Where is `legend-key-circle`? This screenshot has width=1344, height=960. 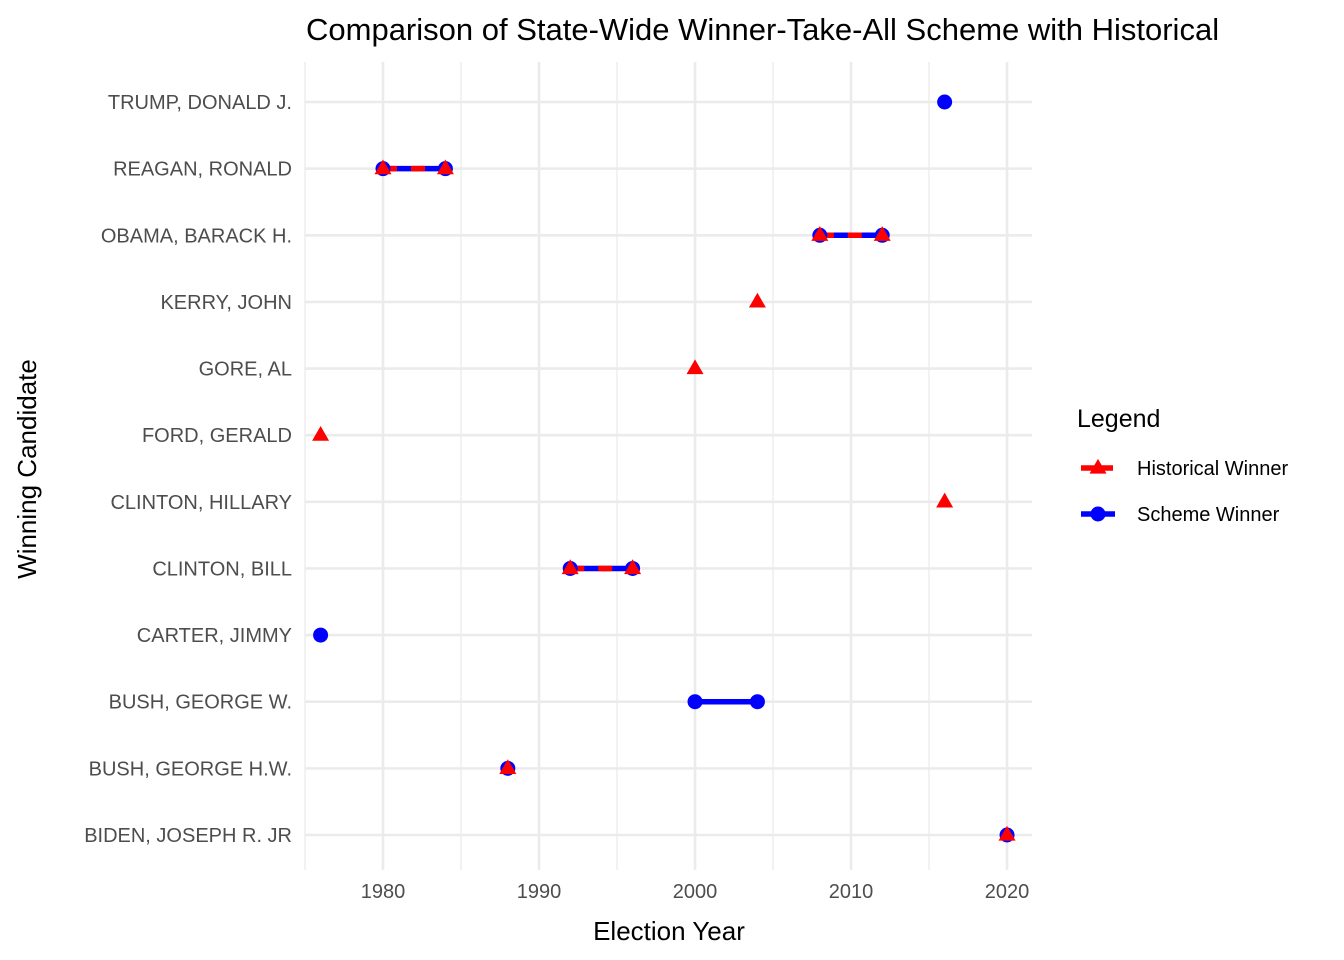 legend-key-circle is located at coordinates (1098, 514).